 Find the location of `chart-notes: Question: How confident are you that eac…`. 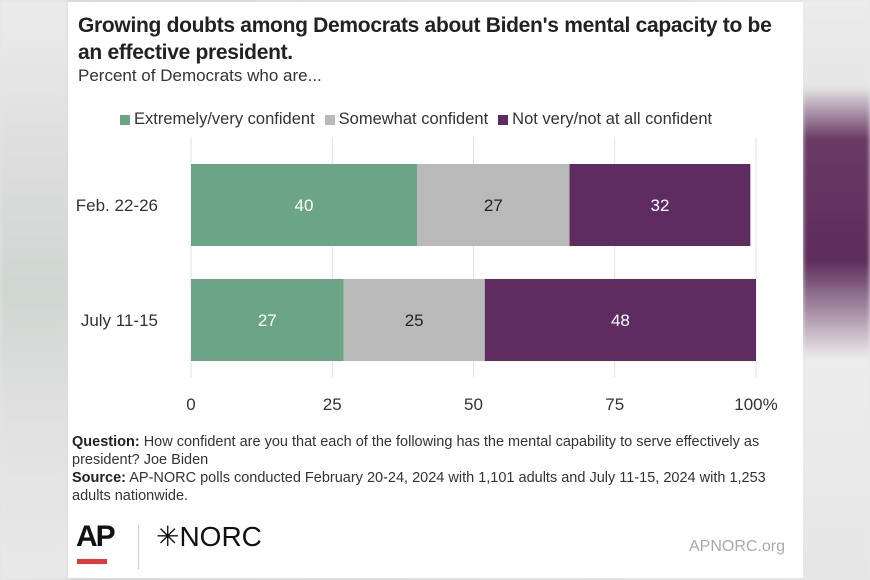

chart-notes: Question: How confident are you that eac… is located at coordinates (436, 469).